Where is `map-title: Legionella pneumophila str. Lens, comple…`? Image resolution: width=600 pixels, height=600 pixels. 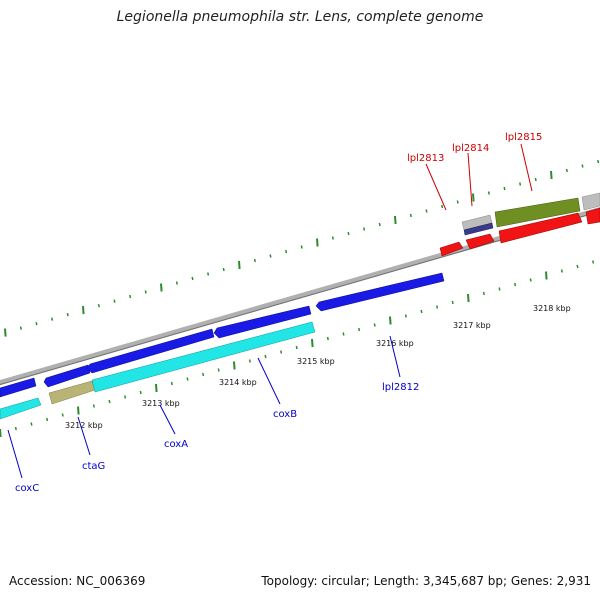 map-title: Legionella pneumophila str. Lens, comple… is located at coordinates (300, 17).